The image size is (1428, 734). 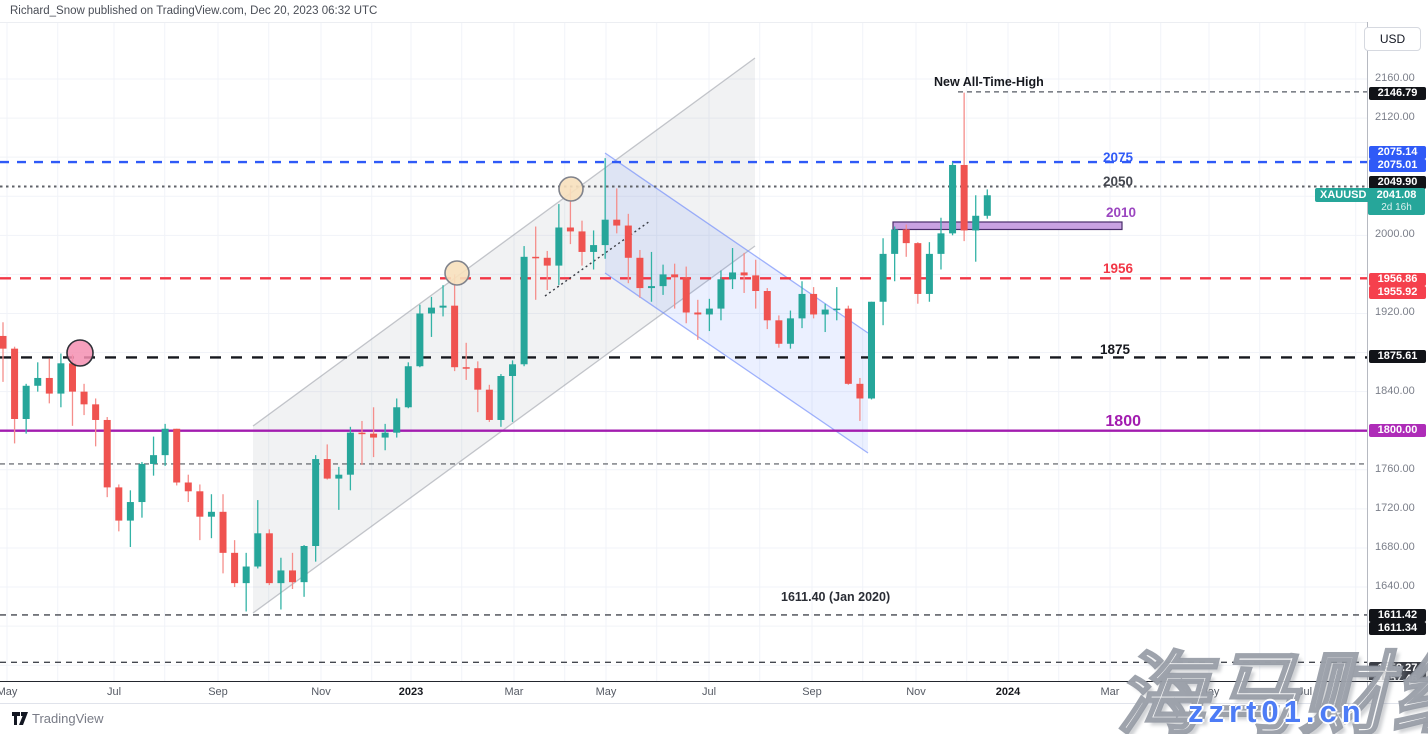 What do you see at coordinates (1120, 212) in the screenshot?
I see `level-label: 2010` at bounding box center [1120, 212].